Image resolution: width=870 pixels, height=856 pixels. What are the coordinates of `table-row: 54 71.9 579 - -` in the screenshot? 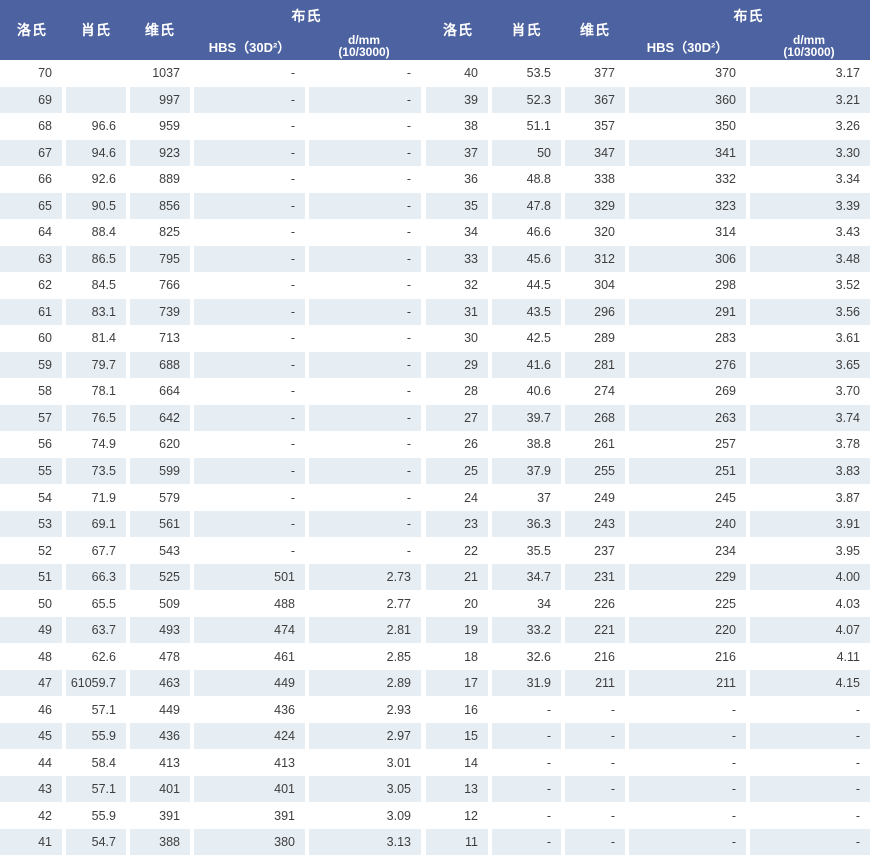 It's located at (210, 497).